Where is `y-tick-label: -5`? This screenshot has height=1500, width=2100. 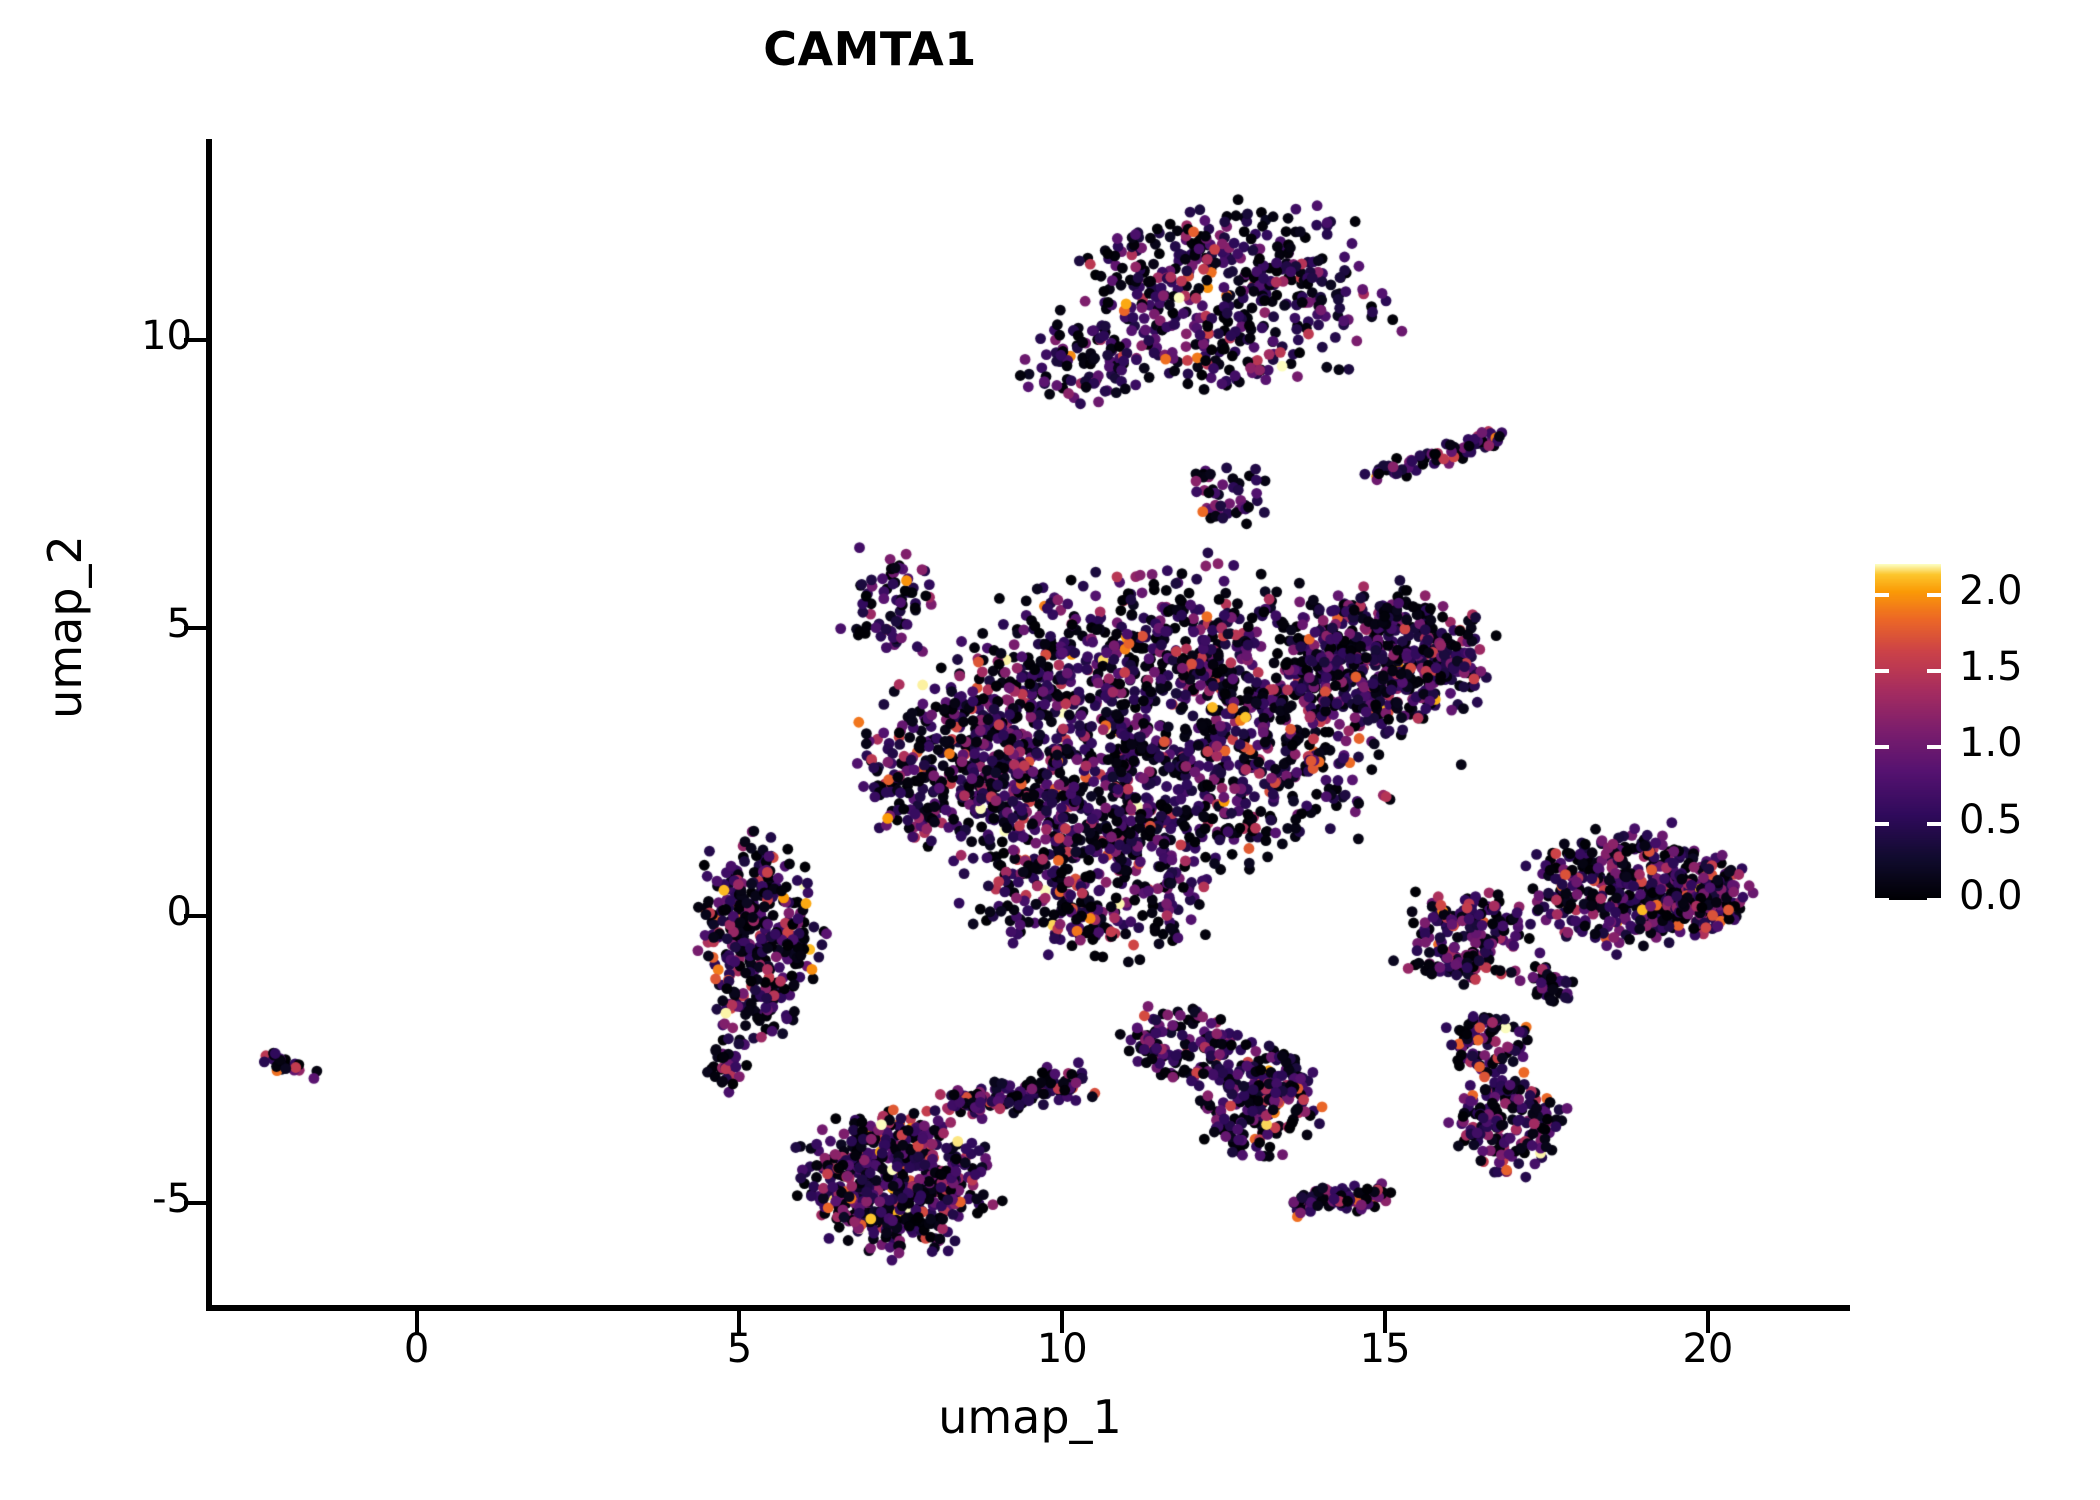 y-tick-label: -5 is located at coordinates (172, 1199).